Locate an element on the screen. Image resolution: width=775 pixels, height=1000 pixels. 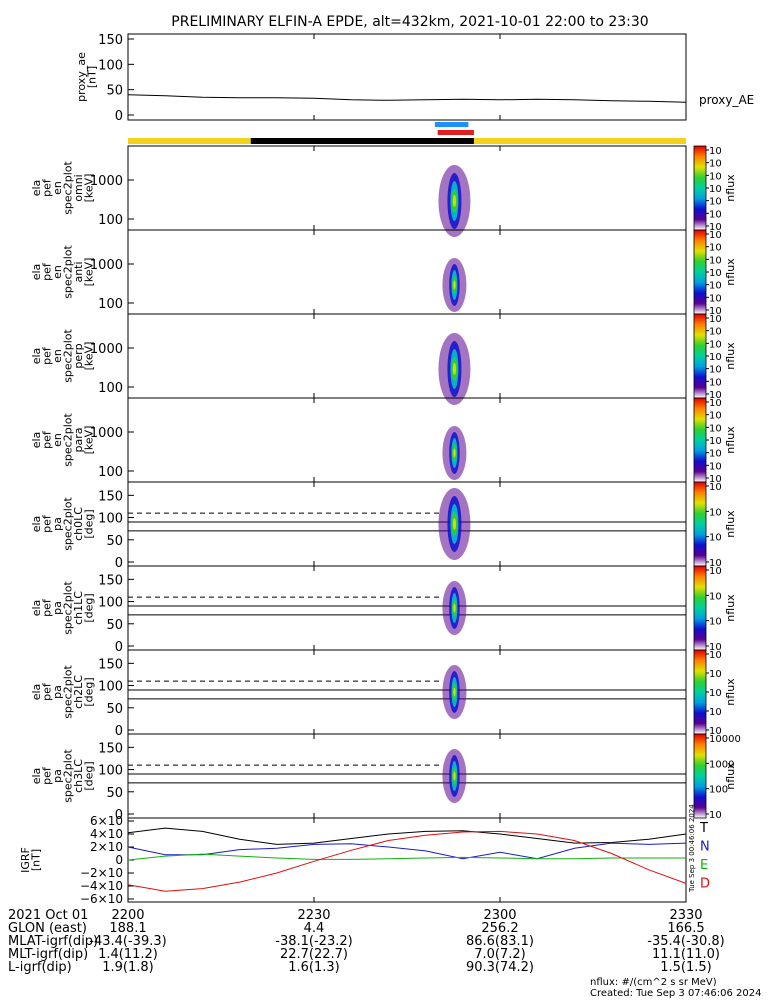
colorbar-tick-label: 10000 is located at coordinates (725, 739).